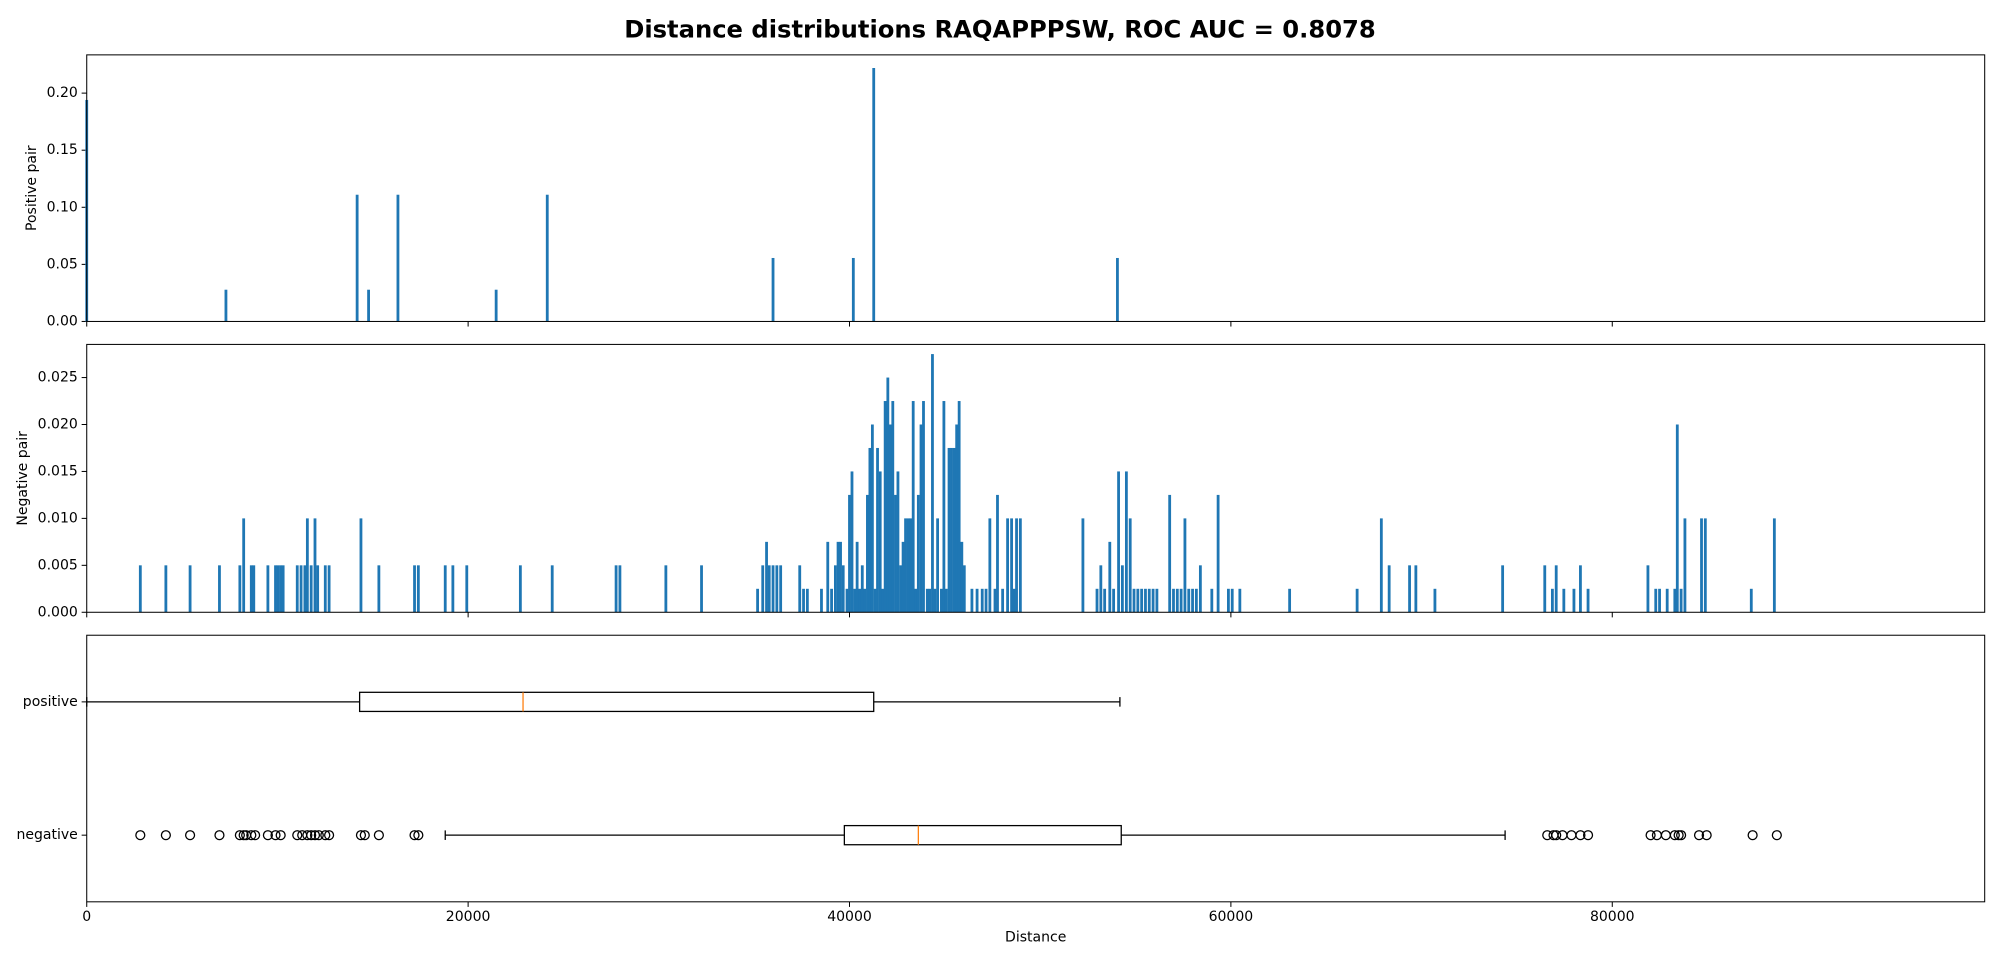  What do you see at coordinates (616, 702) in the screenshot?
I see `box` at bounding box center [616, 702].